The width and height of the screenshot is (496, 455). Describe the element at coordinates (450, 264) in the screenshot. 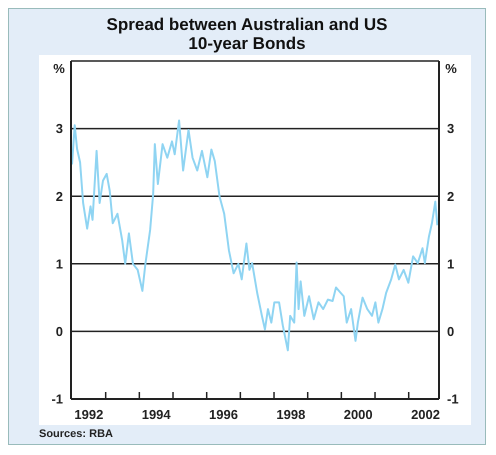

I see `y2-tick-label: 1` at that location.